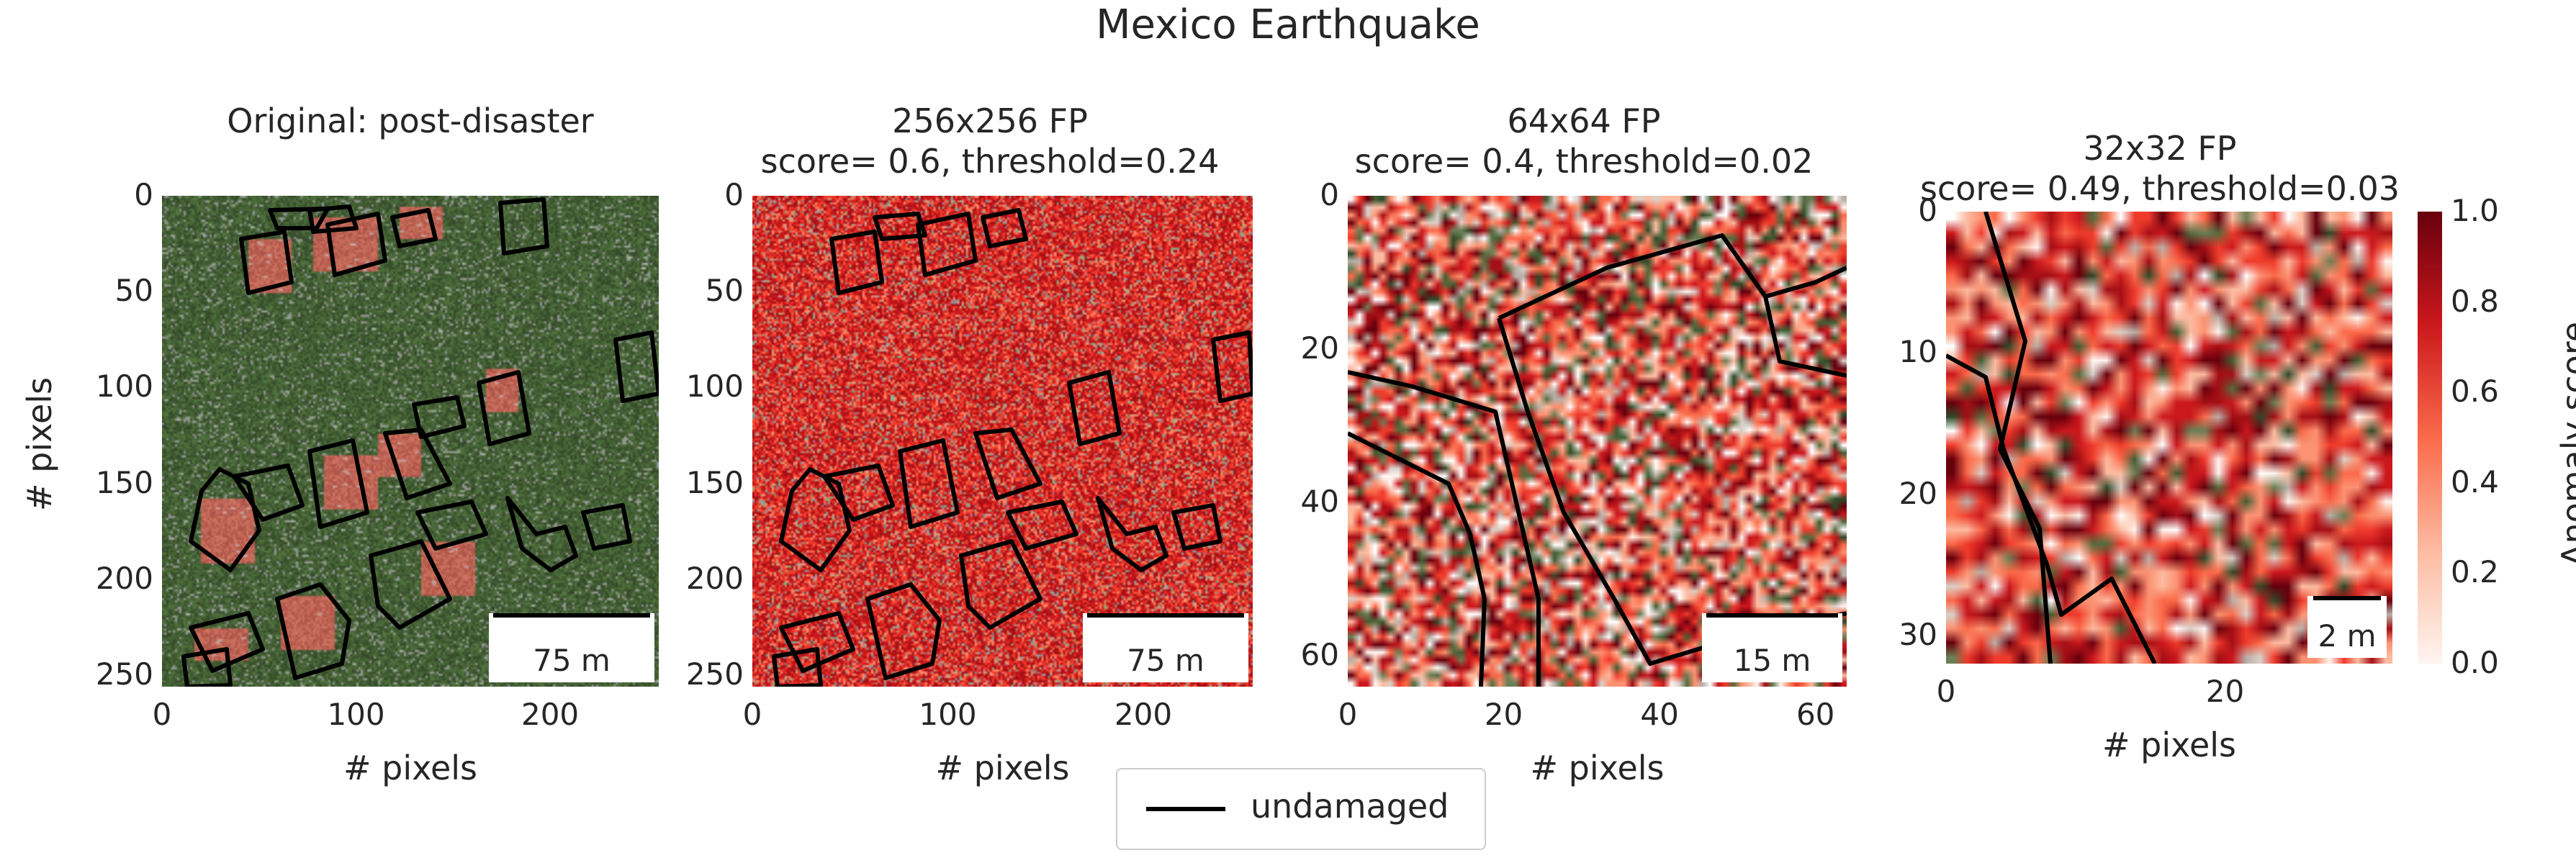 Image resolution: width=2576 pixels, height=863 pixels. I want to click on panel-2-anomaly-image: 75 m, so click(1002, 441).